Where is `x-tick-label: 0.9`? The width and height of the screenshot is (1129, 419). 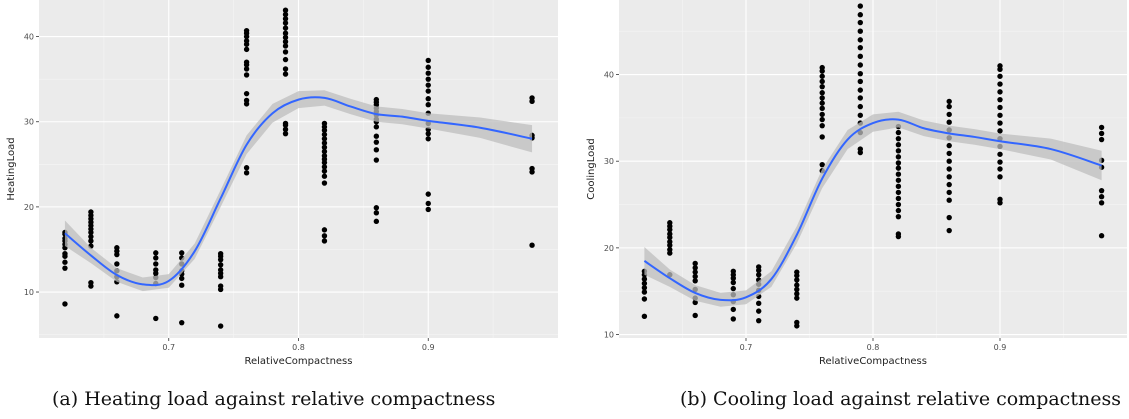 x-tick-label: 0.9 is located at coordinates (428, 347).